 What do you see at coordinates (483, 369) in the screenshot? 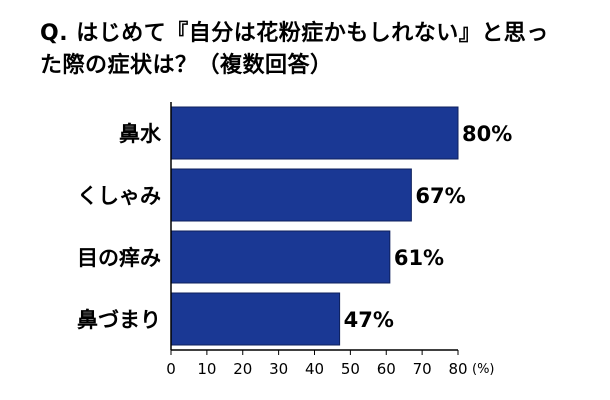
I see `x-unit-label: (%)` at bounding box center [483, 369].